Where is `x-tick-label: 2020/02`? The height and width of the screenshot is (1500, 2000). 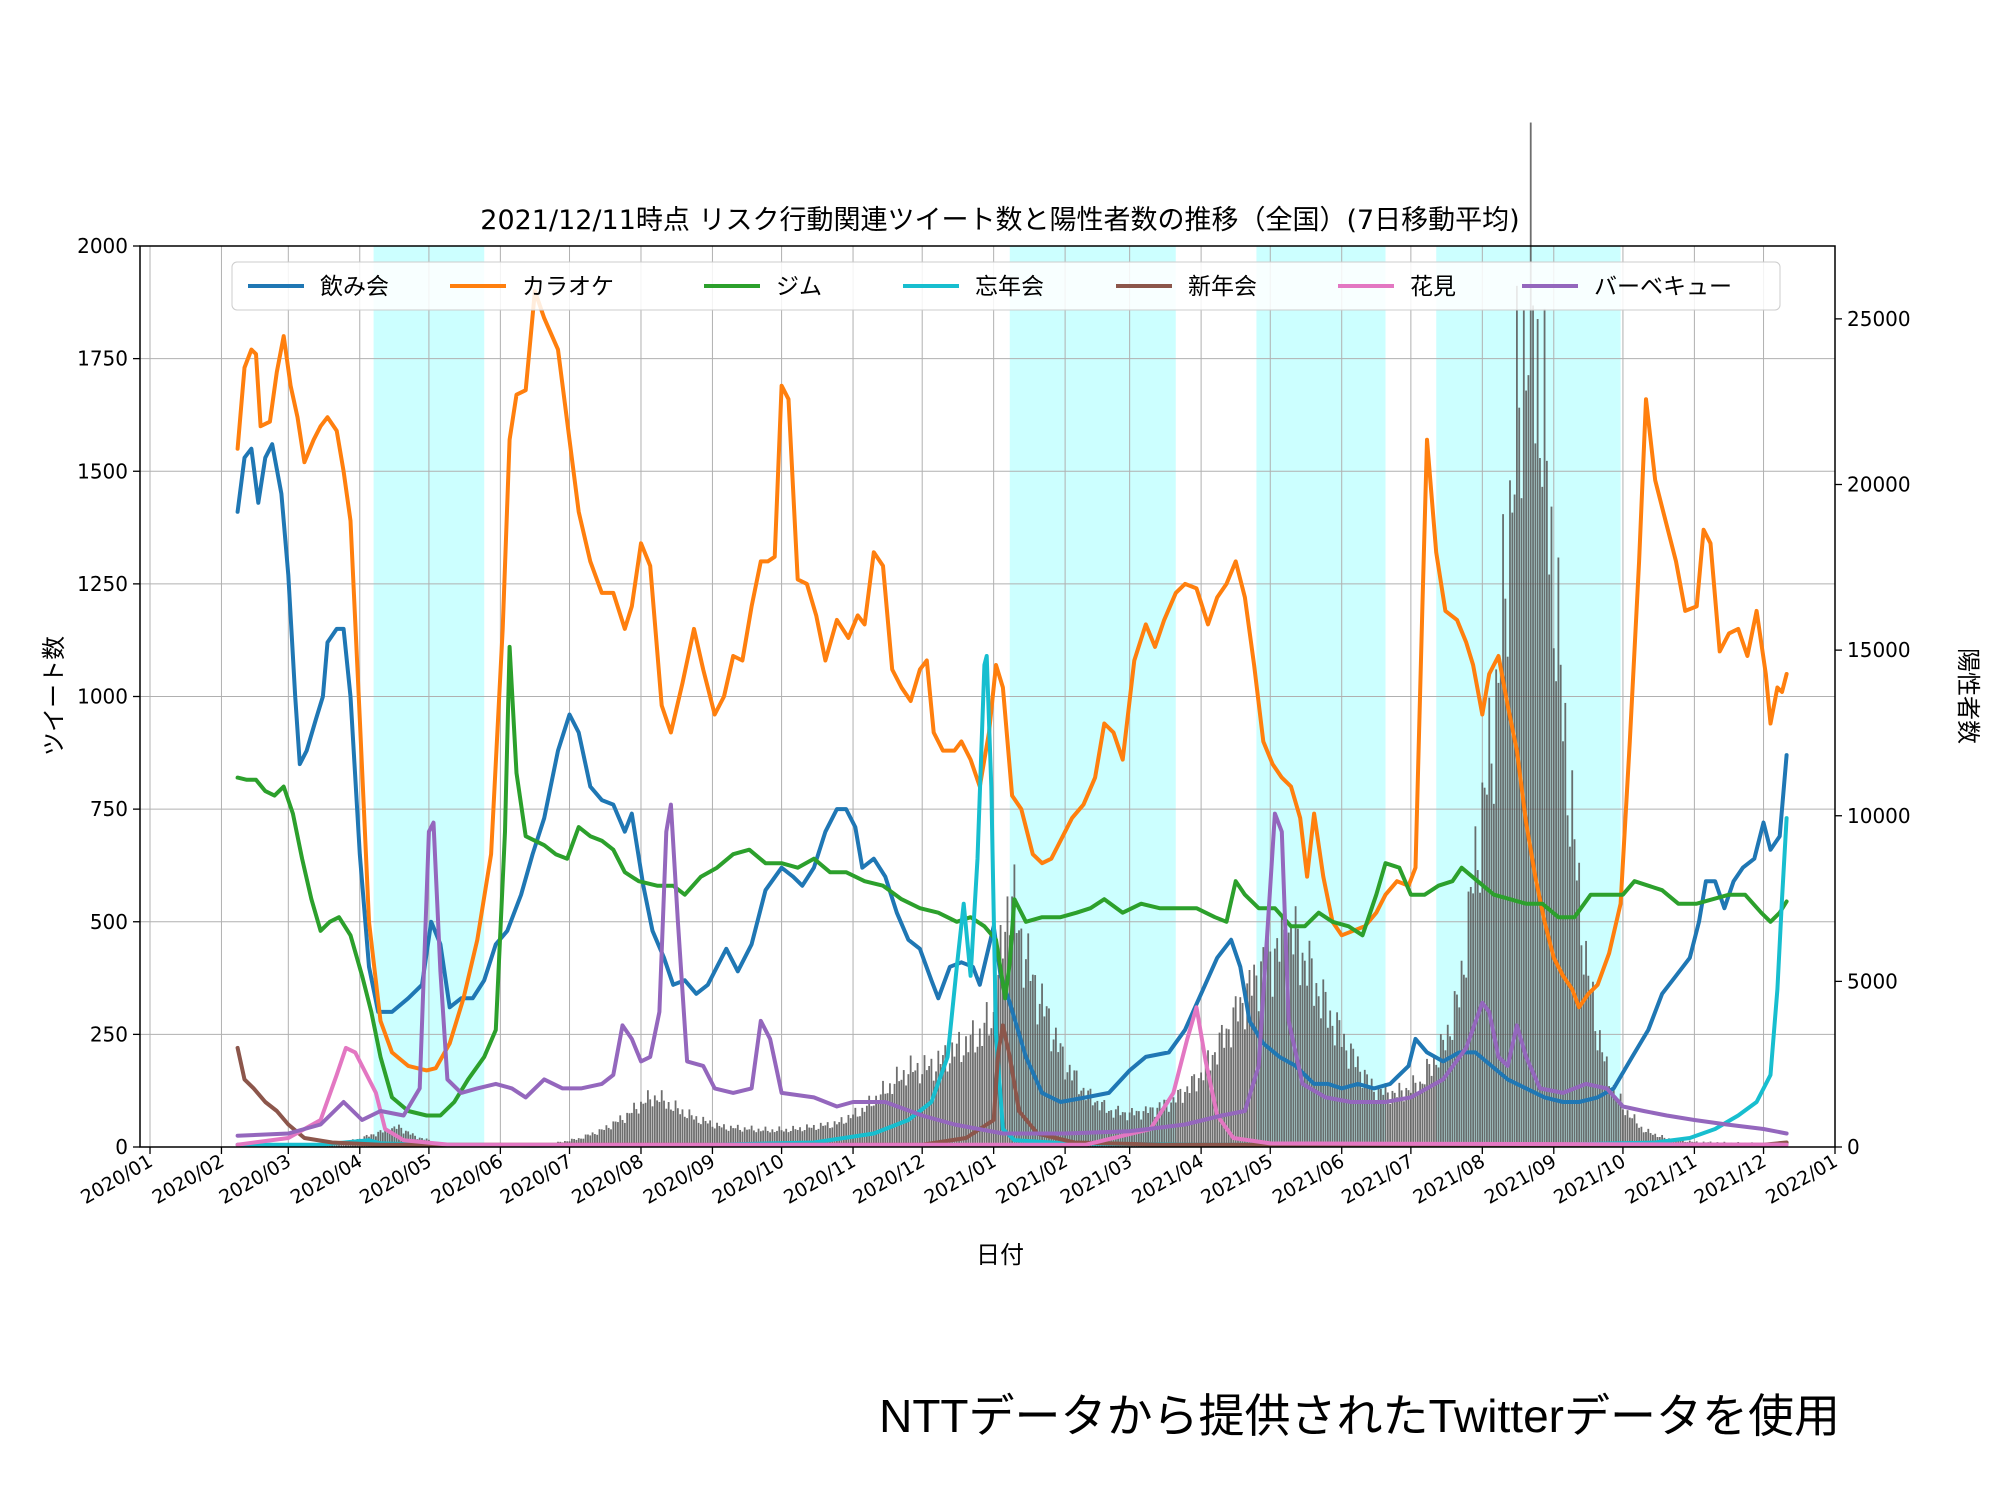 x-tick-label: 2020/02 is located at coordinates (188, 1179).